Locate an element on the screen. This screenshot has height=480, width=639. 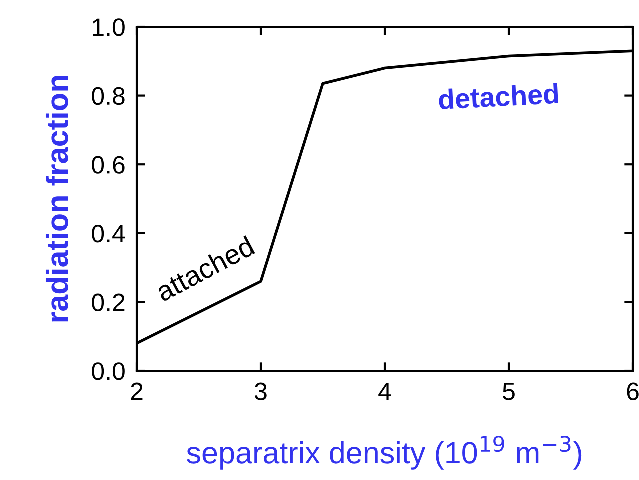
y-tick-label: 0.4 is located at coordinates (109, 234).